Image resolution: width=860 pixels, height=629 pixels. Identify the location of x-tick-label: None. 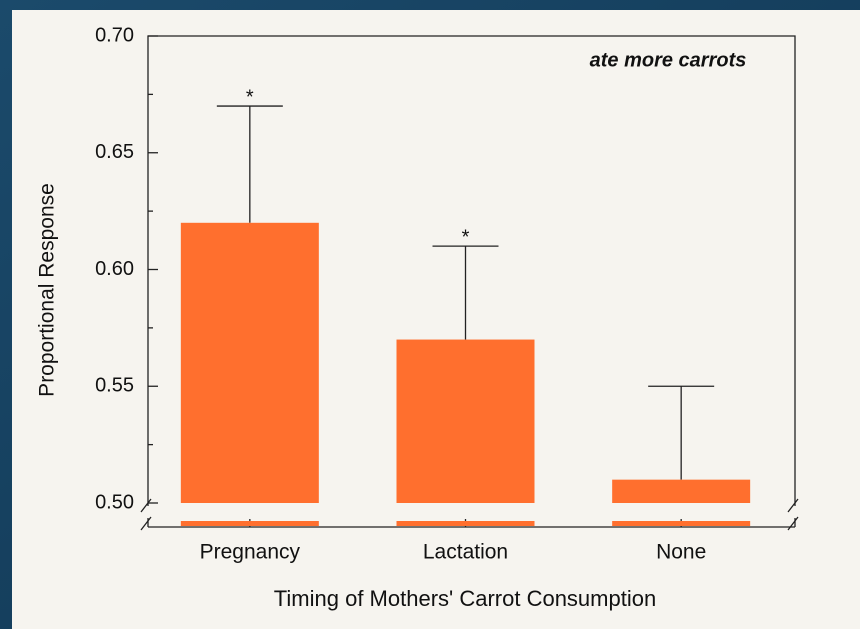
(681, 552).